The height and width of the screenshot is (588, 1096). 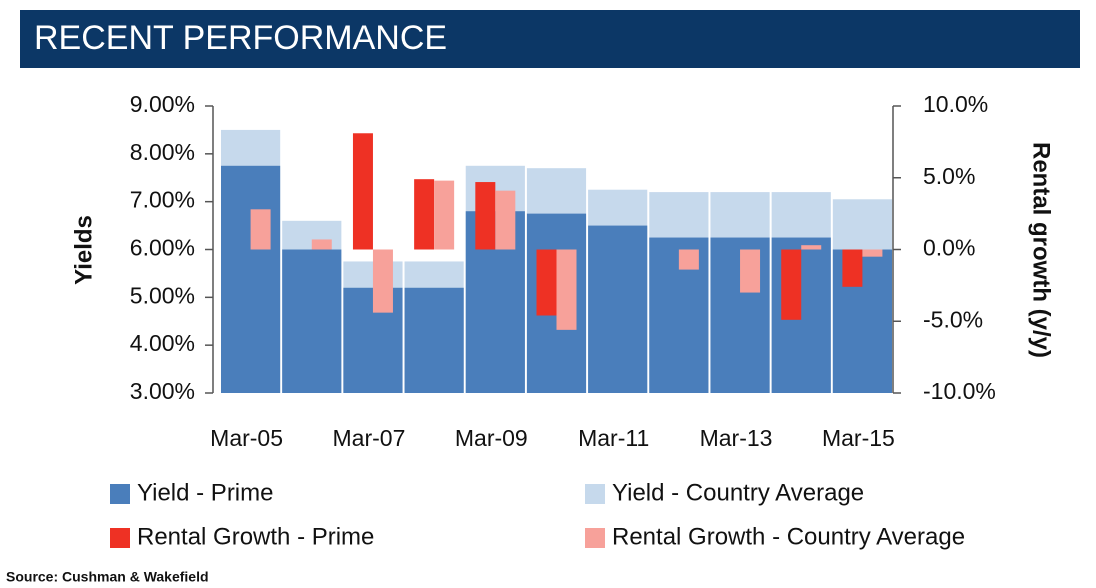 I want to click on y-tick-label: 7.00%, so click(x=162, y=200).